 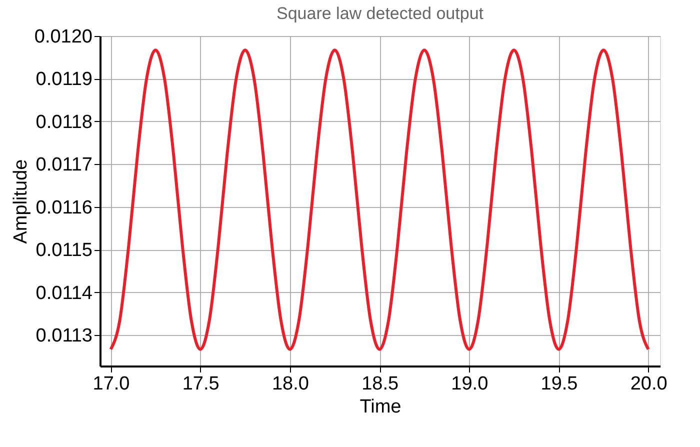 I want to click on x-tick-label: 18.0, so click(x=290, y=384).